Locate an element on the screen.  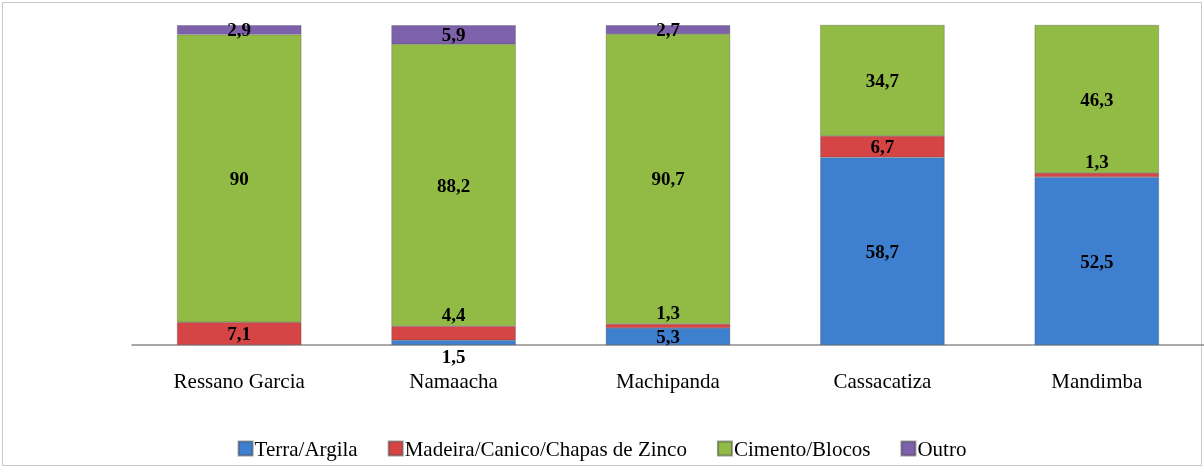
data-label: 34,7 is located at coordinates (882, 80).